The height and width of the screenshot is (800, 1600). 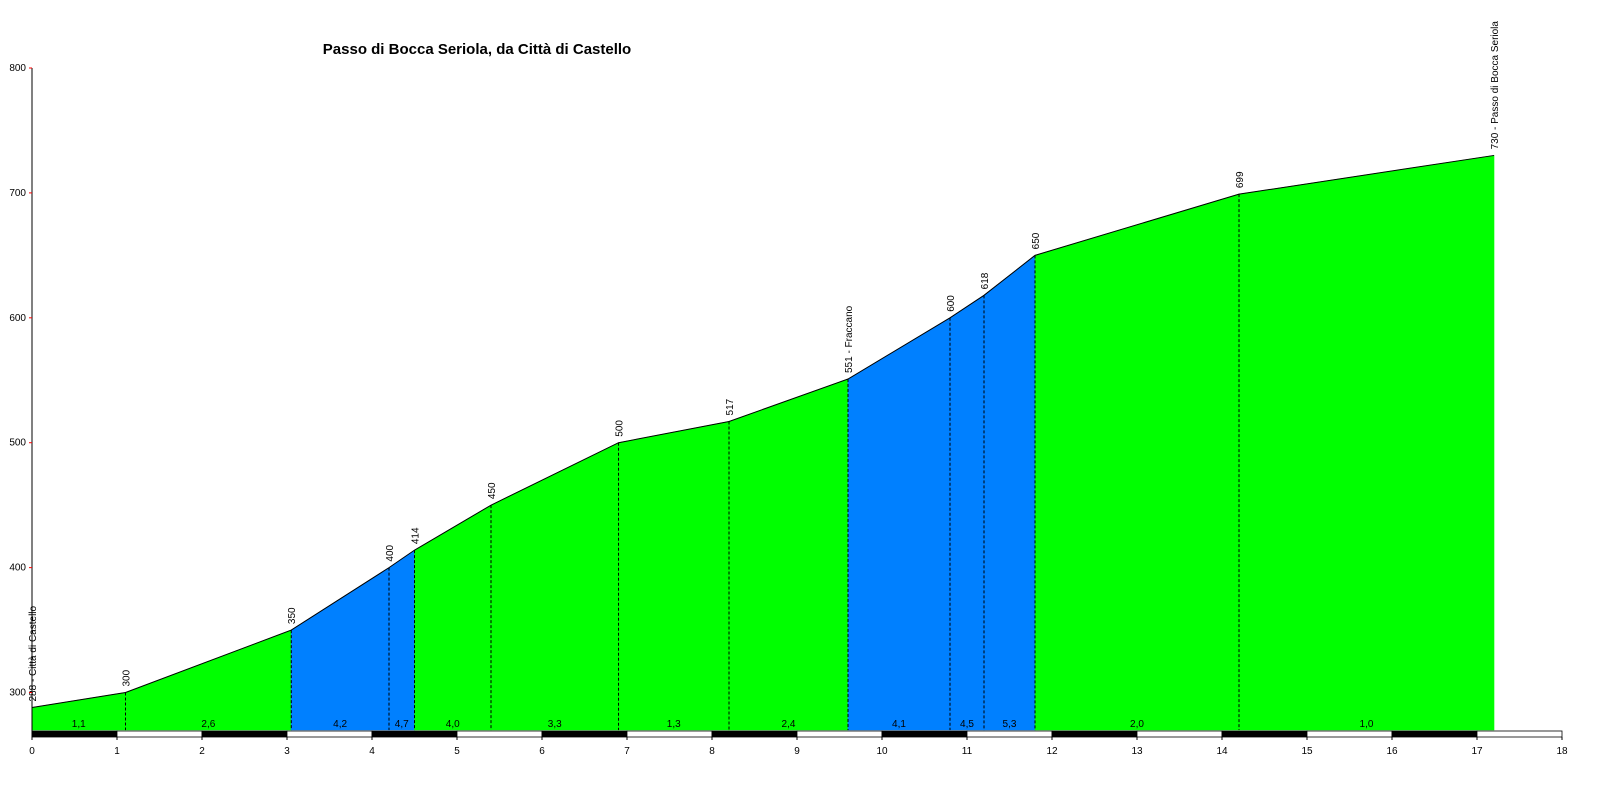 I want to click on x-tick-label-9: 9, so click(x=797, y=751).